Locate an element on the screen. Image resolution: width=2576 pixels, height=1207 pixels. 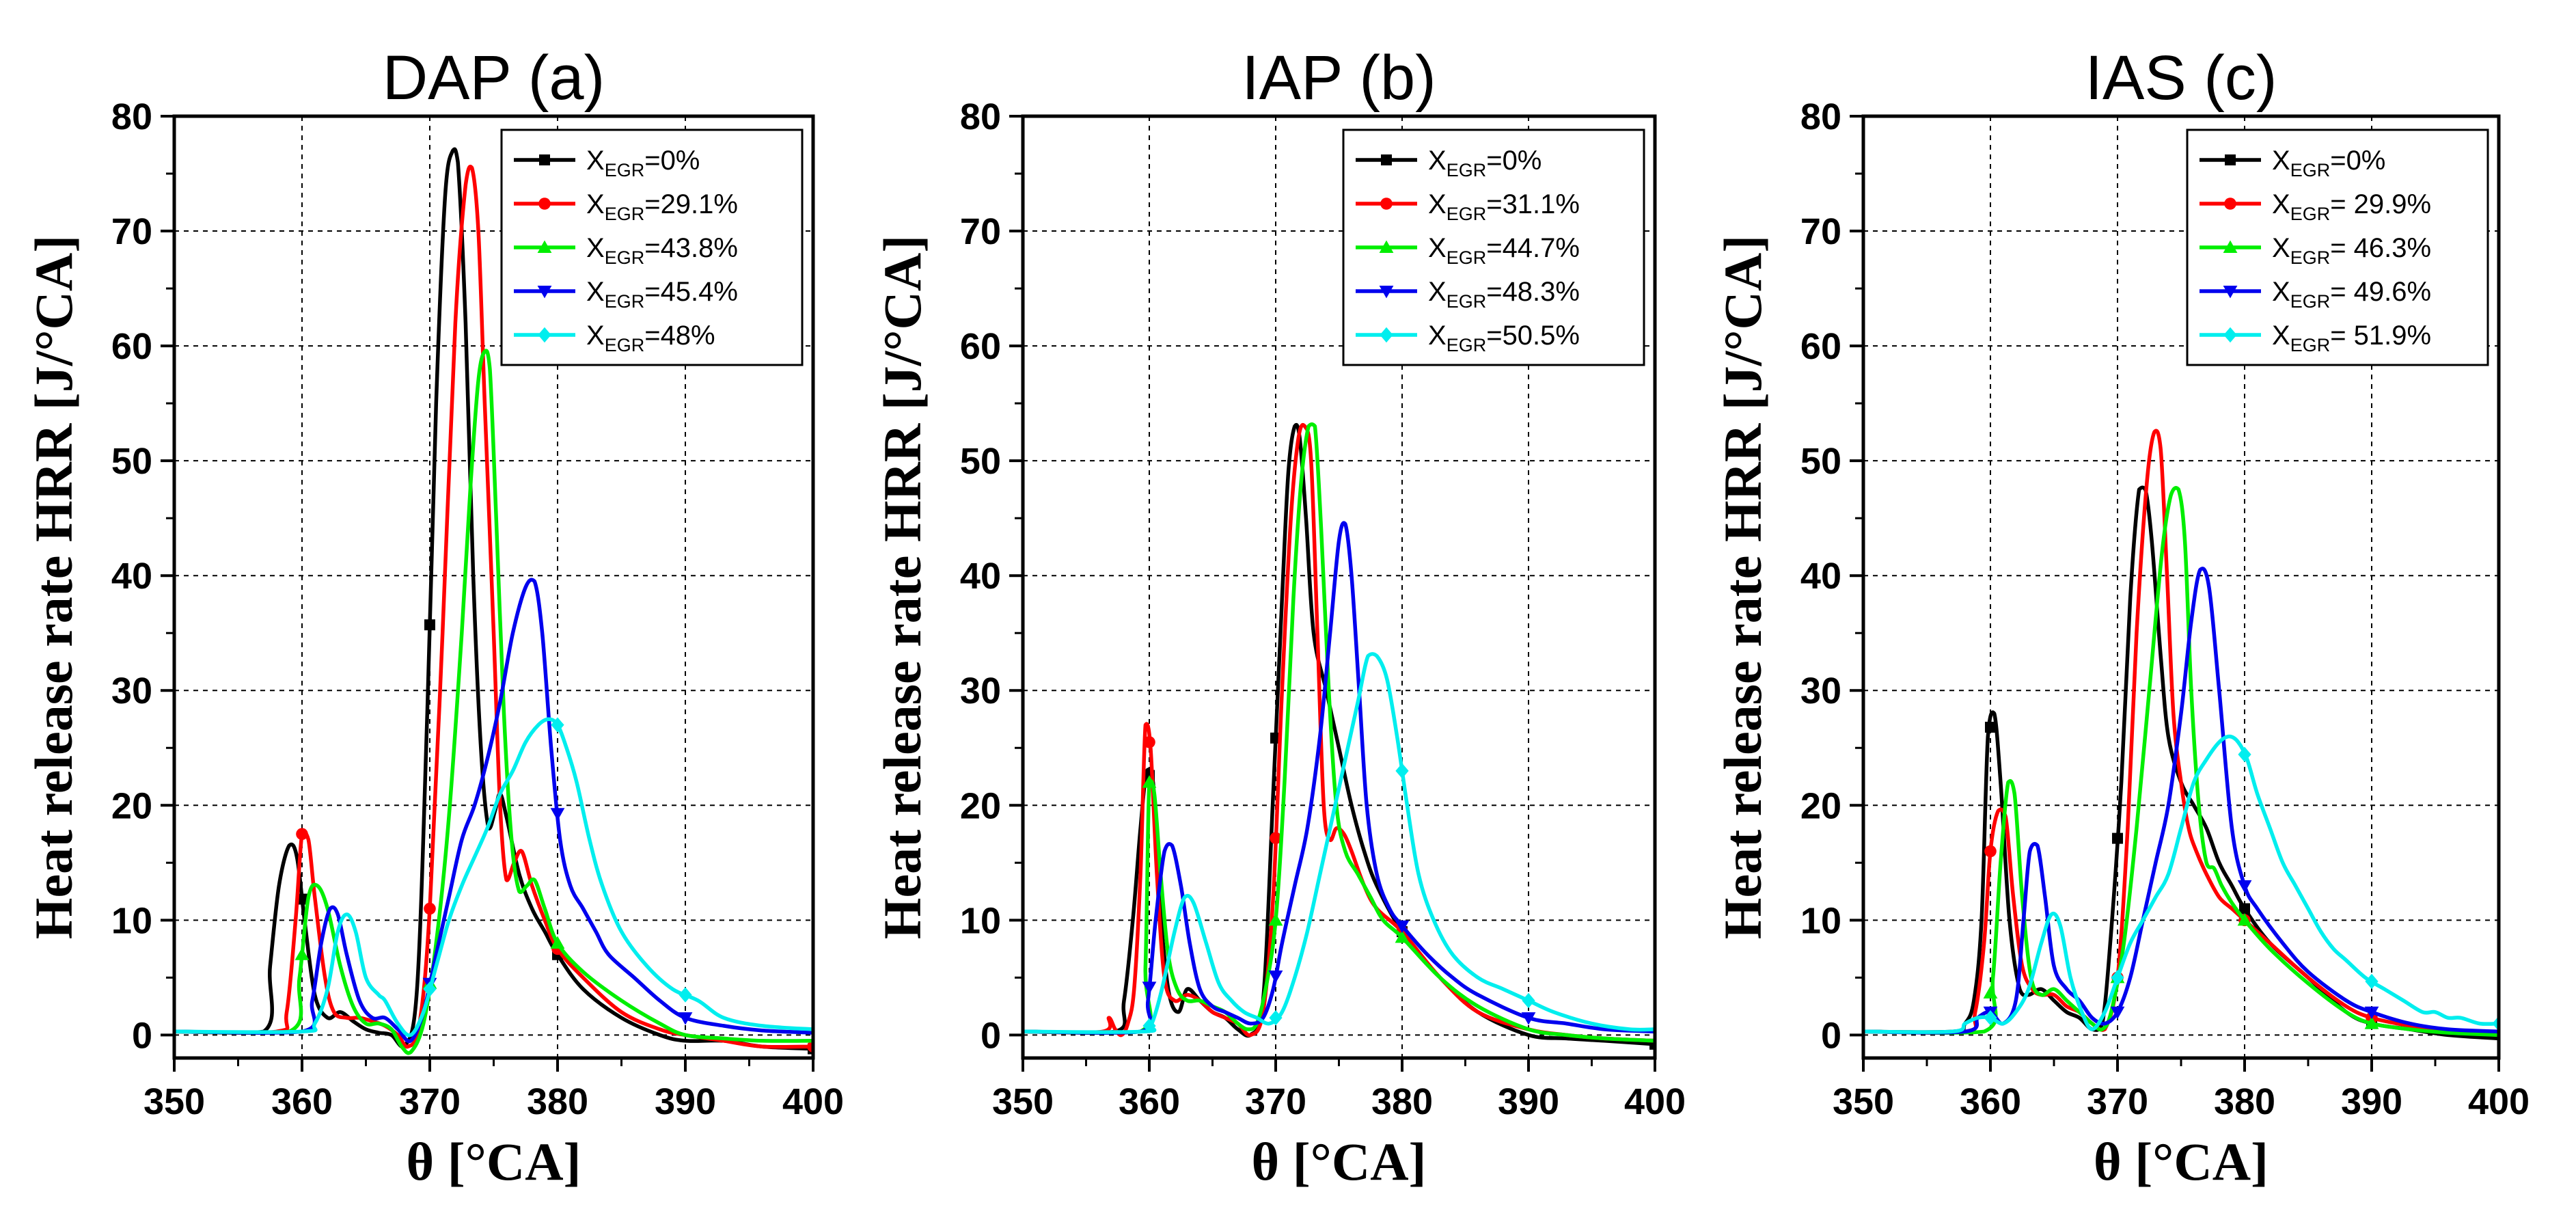
x-tick-label: 350 is located at coordinates (1864, 1101).